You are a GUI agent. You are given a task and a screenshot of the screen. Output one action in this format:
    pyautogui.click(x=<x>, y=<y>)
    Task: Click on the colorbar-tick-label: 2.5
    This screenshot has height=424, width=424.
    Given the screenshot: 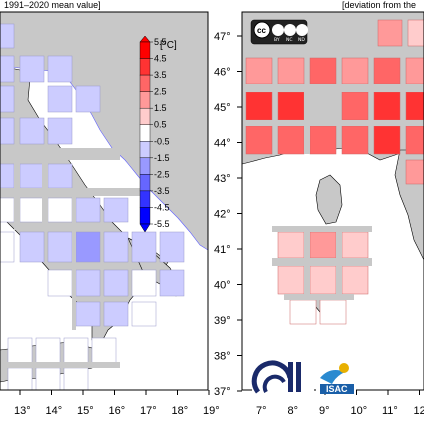 What is the action you would take?
    pyautogui.click(x=160, y=92)
    